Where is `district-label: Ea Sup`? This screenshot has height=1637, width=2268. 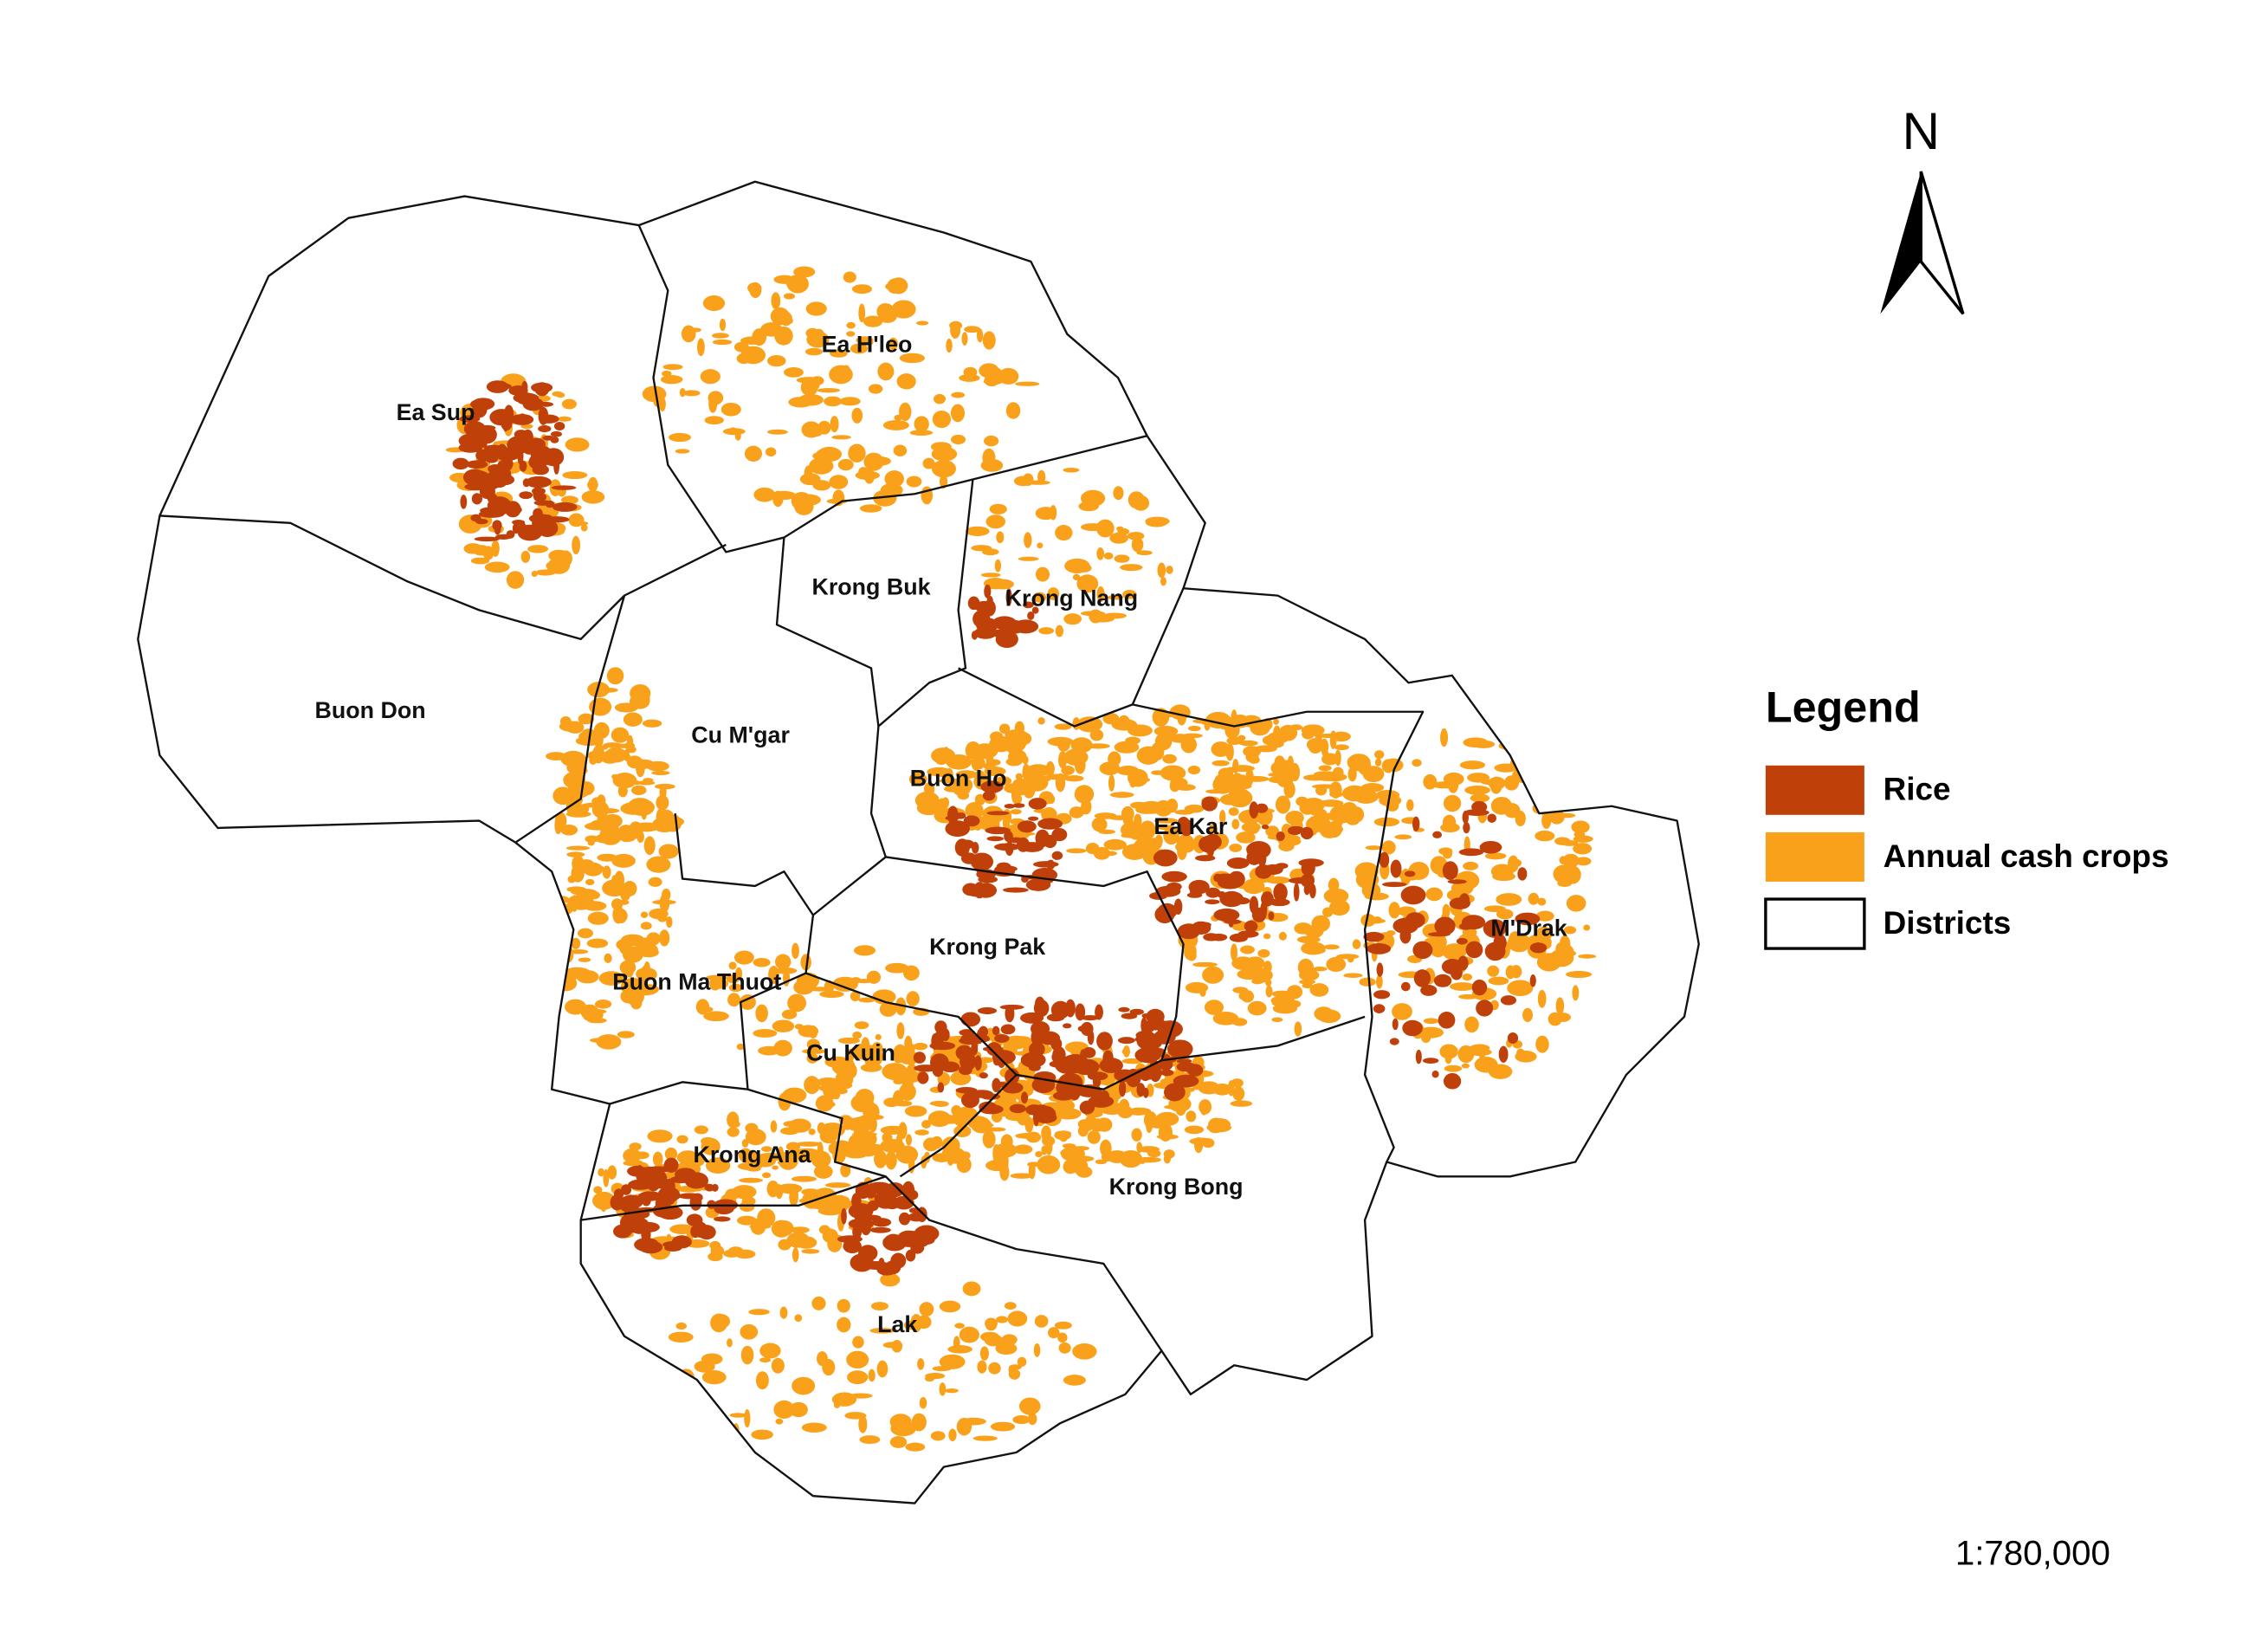
district-label: Ea Sup is located at coordinates (436, 412).